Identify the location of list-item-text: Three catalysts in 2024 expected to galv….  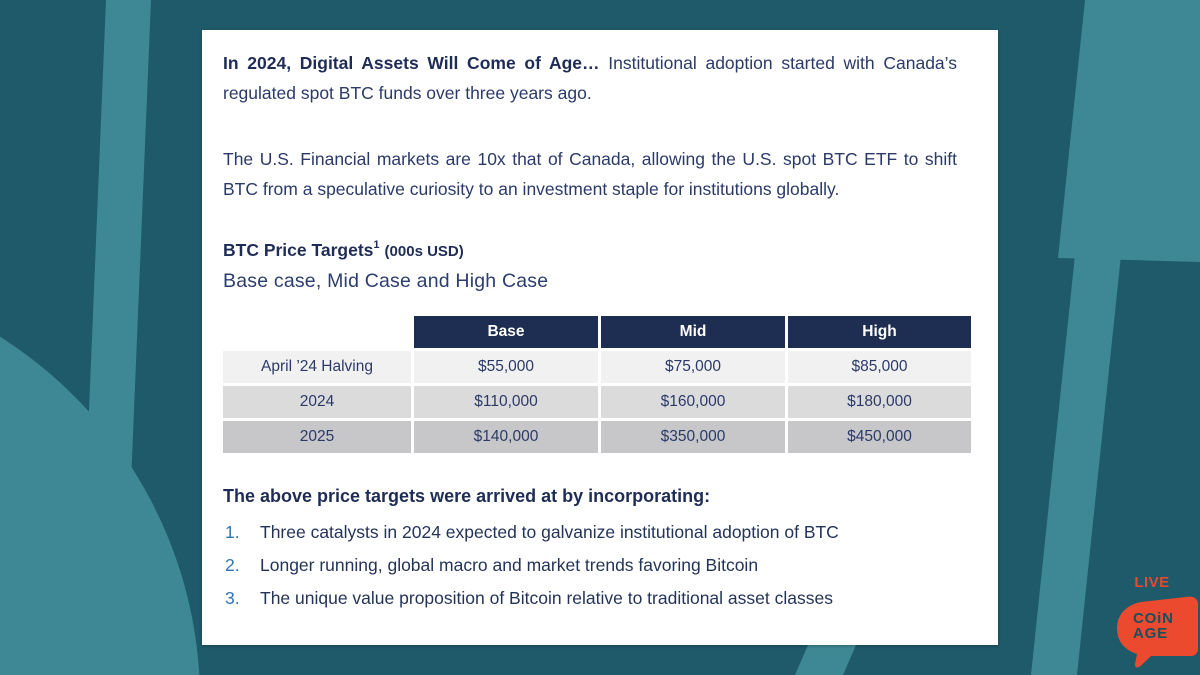
(549, 532).